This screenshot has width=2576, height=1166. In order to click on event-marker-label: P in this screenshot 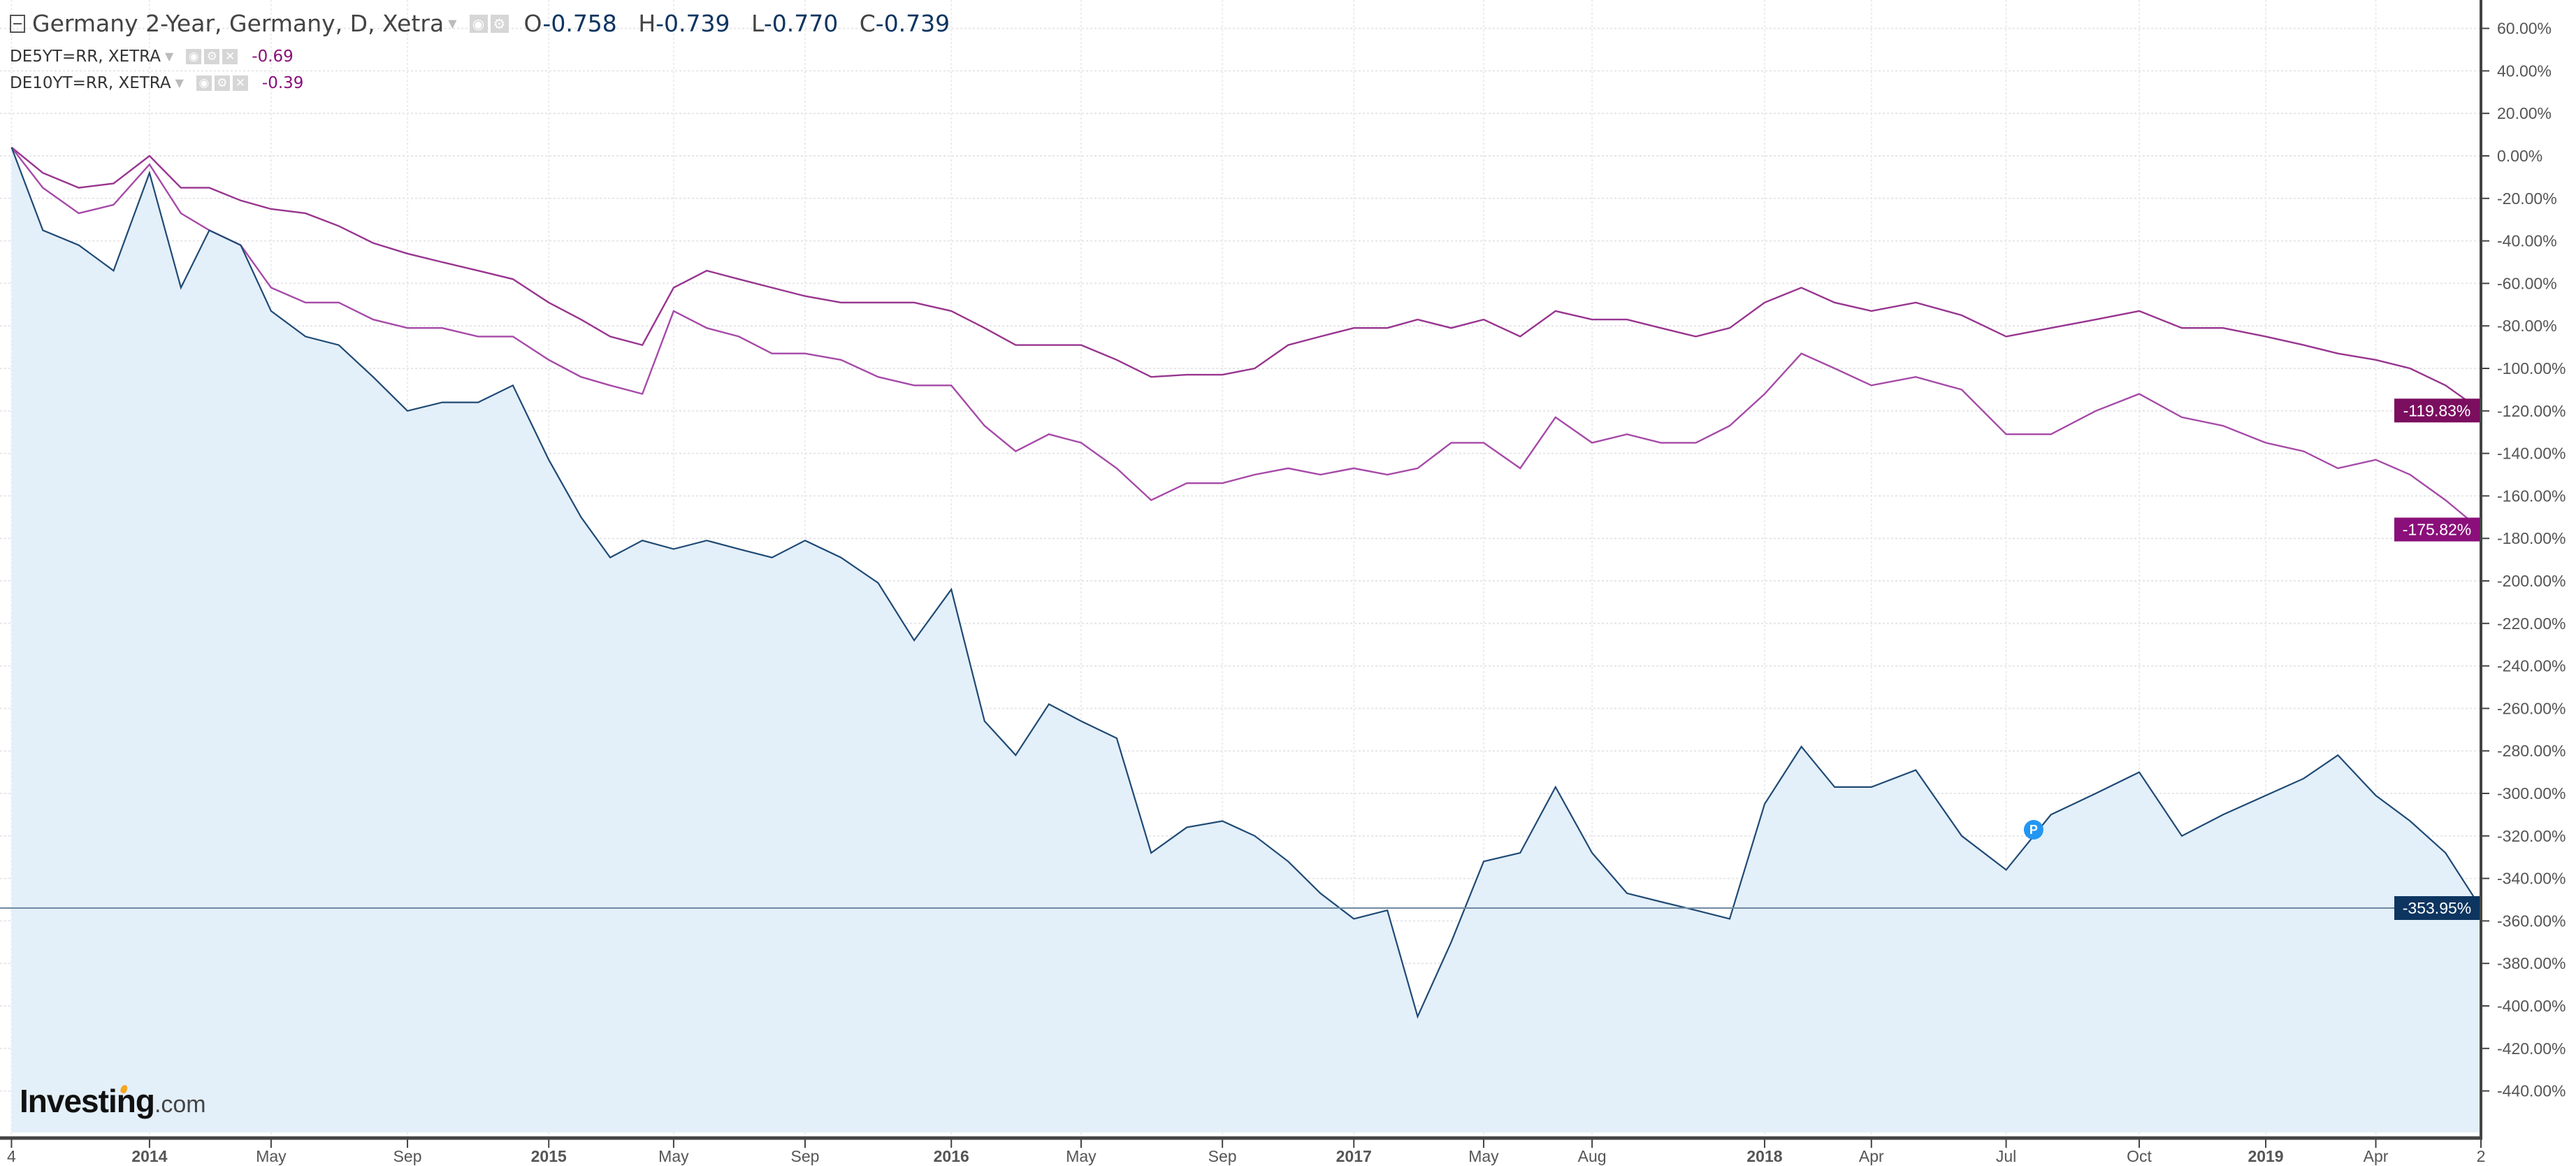, I will do `click(2033, 830)`.